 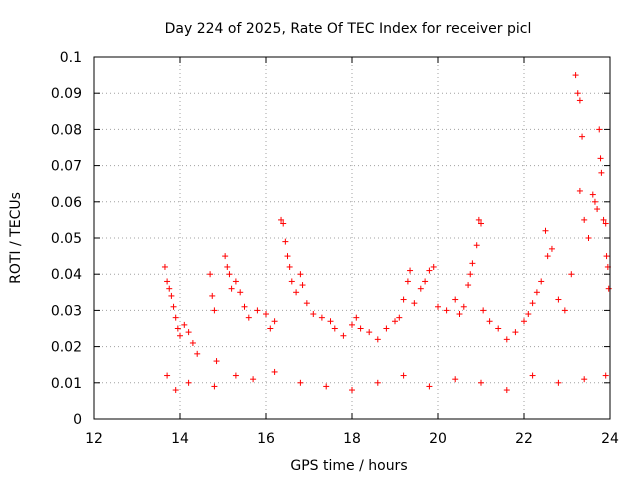 What do you see at coordinates (94, 439) in the screenshot?
I see `x-tick-label: 12` at bounding box center [94, 439].